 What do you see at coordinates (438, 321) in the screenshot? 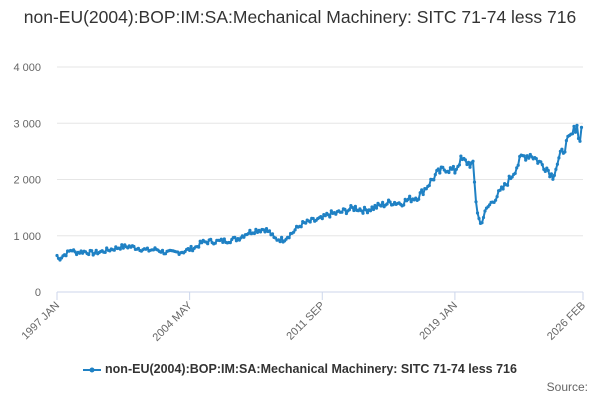
I see `x-tick-label: 2019 JAN` at bounding box center [438, 321].